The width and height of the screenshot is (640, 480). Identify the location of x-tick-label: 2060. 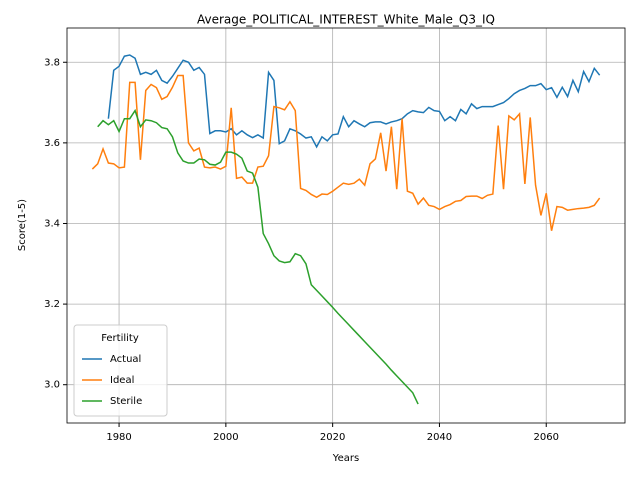
(546, 437).